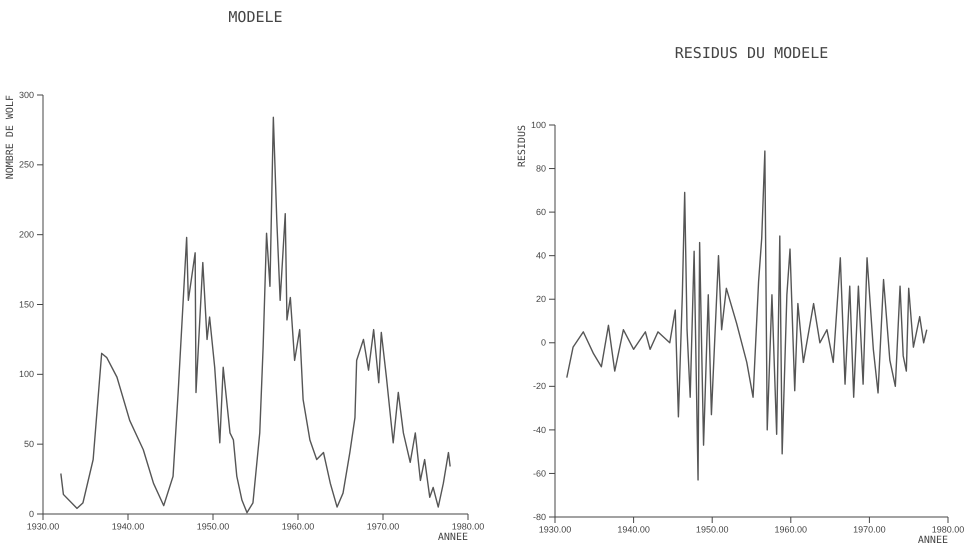 Image resolution: width=968 pixels, height=544 pixels. I want to click on y-tick-label: 200, so click(26, 235).